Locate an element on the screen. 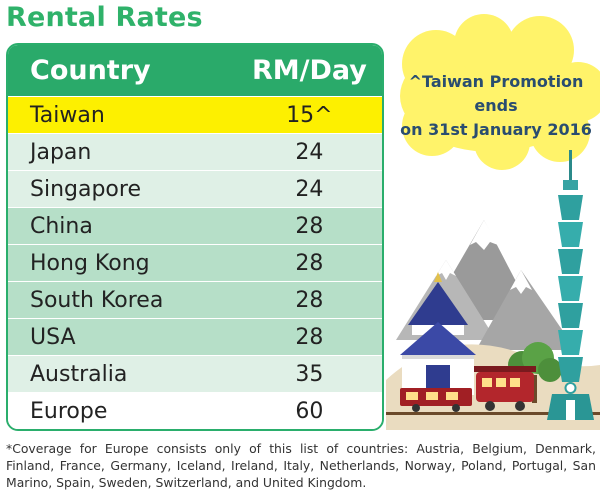 This screenshot has height=502, width=600. page-title: Rental Rates is located at coordinates (104, 17).